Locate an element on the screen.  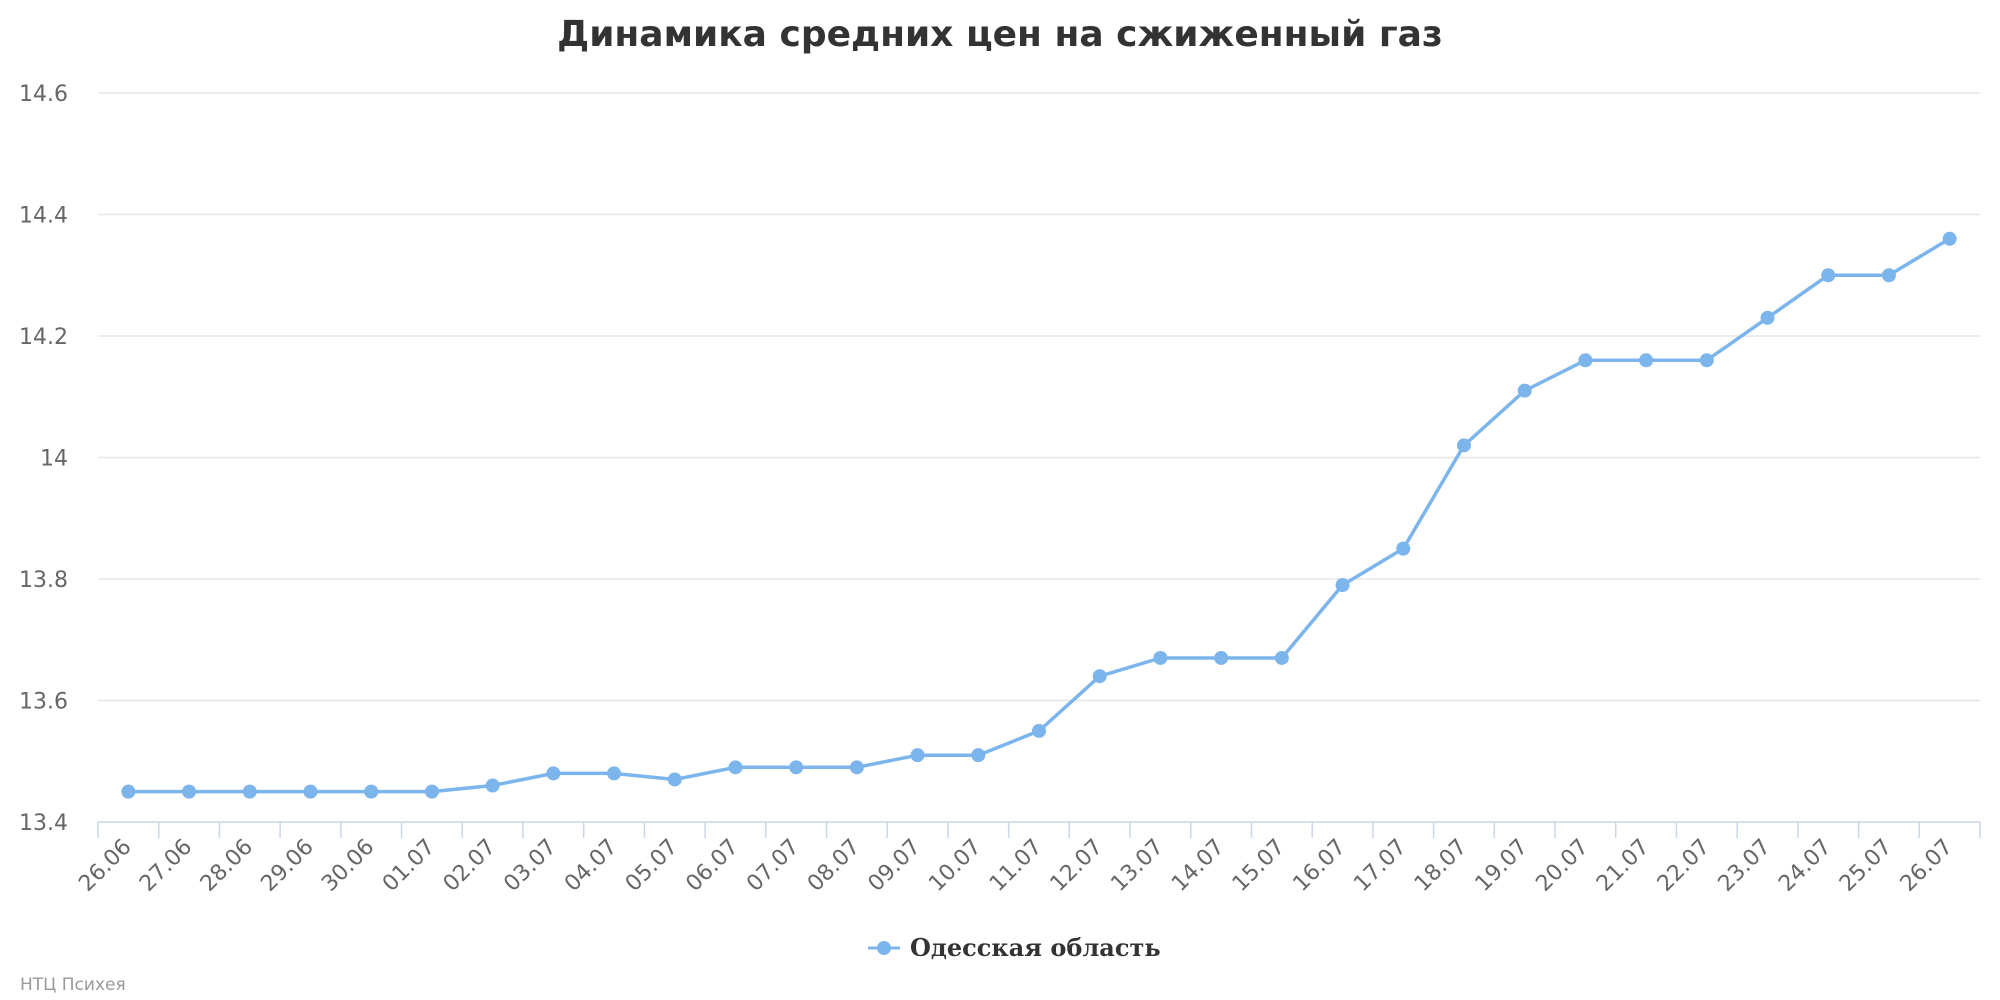
x-tick-label: 22.07 is located at coordinates (1684, 866).